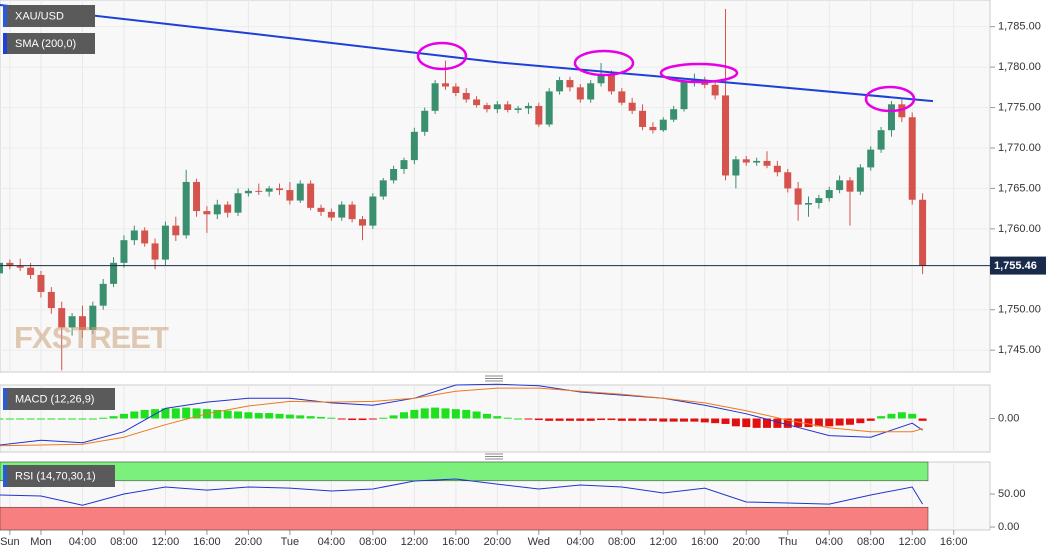  I want to click on y-tick-label: 0.00, so click(1008, 418).